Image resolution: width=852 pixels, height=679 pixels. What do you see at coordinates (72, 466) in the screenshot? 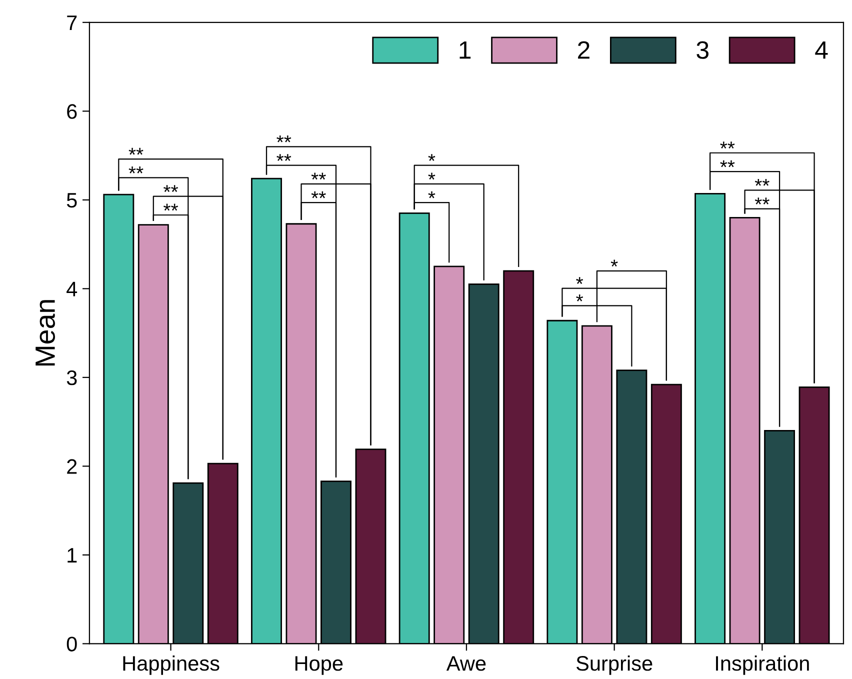
I see `y-tick-label: 2` at bounding box center [72, 466].